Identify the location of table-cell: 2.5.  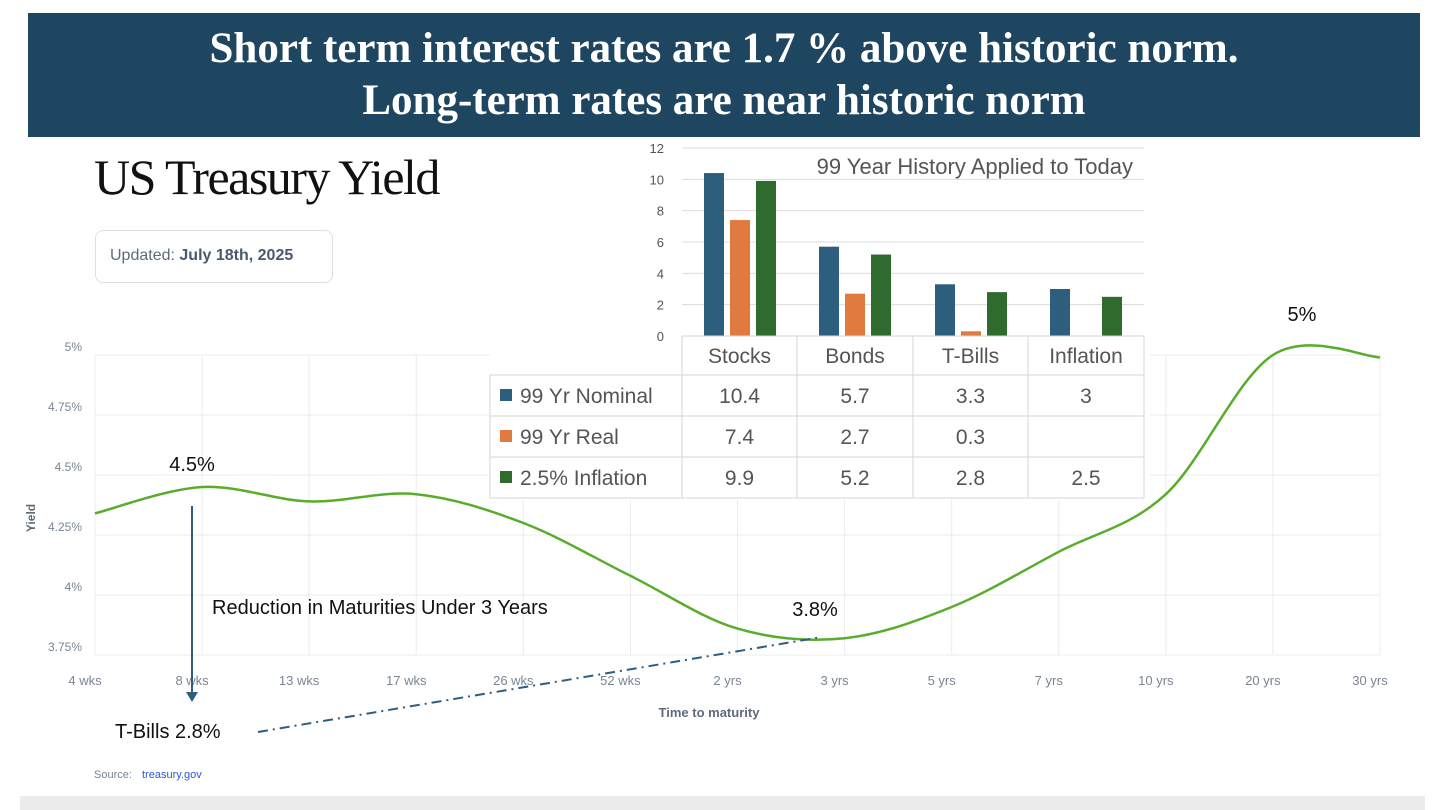
(1085, 478).